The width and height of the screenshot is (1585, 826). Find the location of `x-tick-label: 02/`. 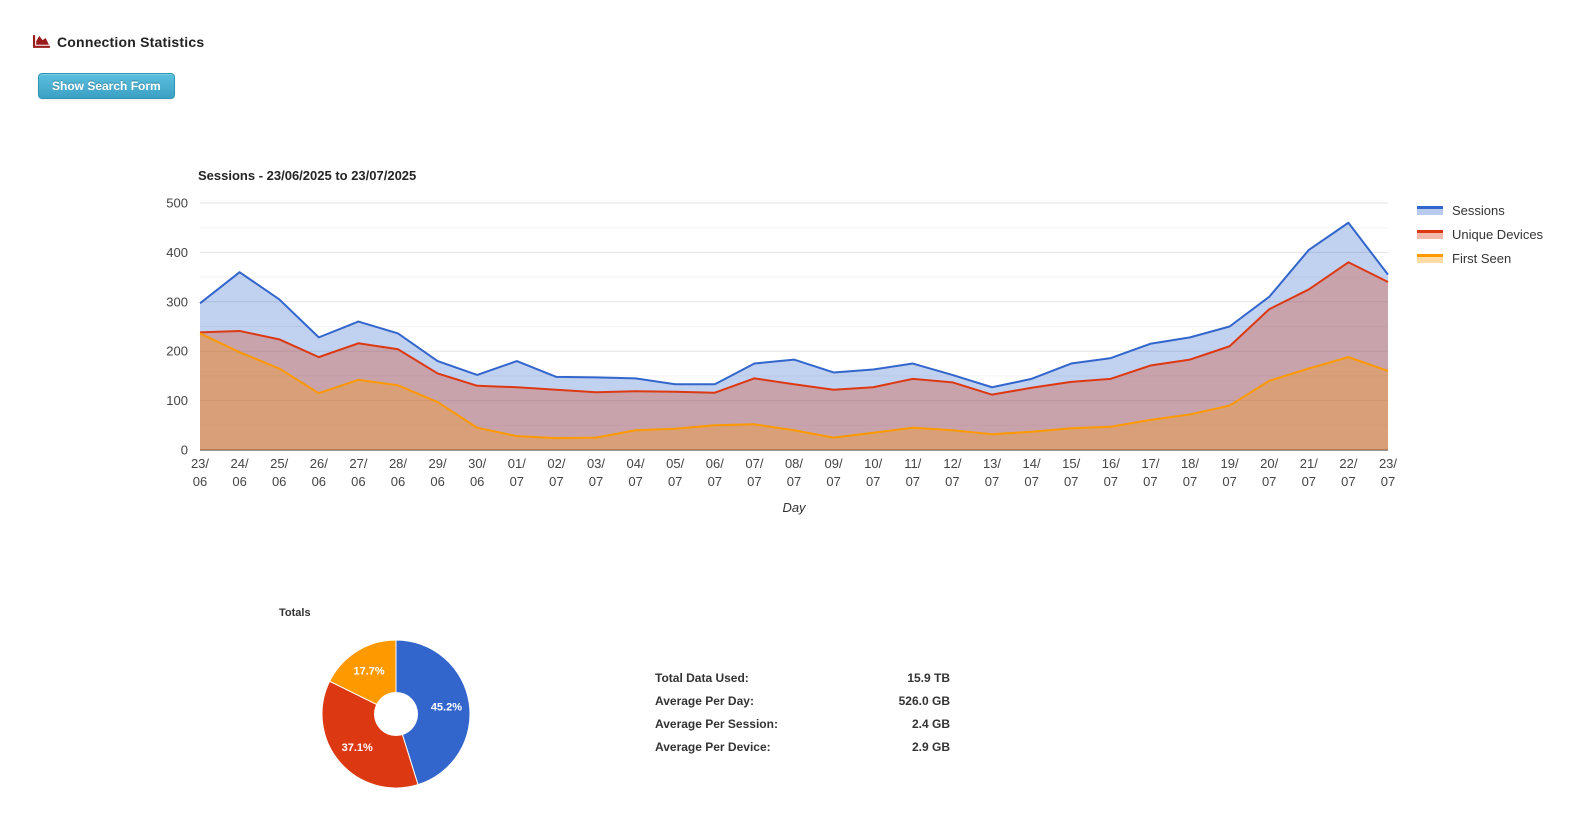

x-tick-label: 02/ is located at coordinates (556, 463).